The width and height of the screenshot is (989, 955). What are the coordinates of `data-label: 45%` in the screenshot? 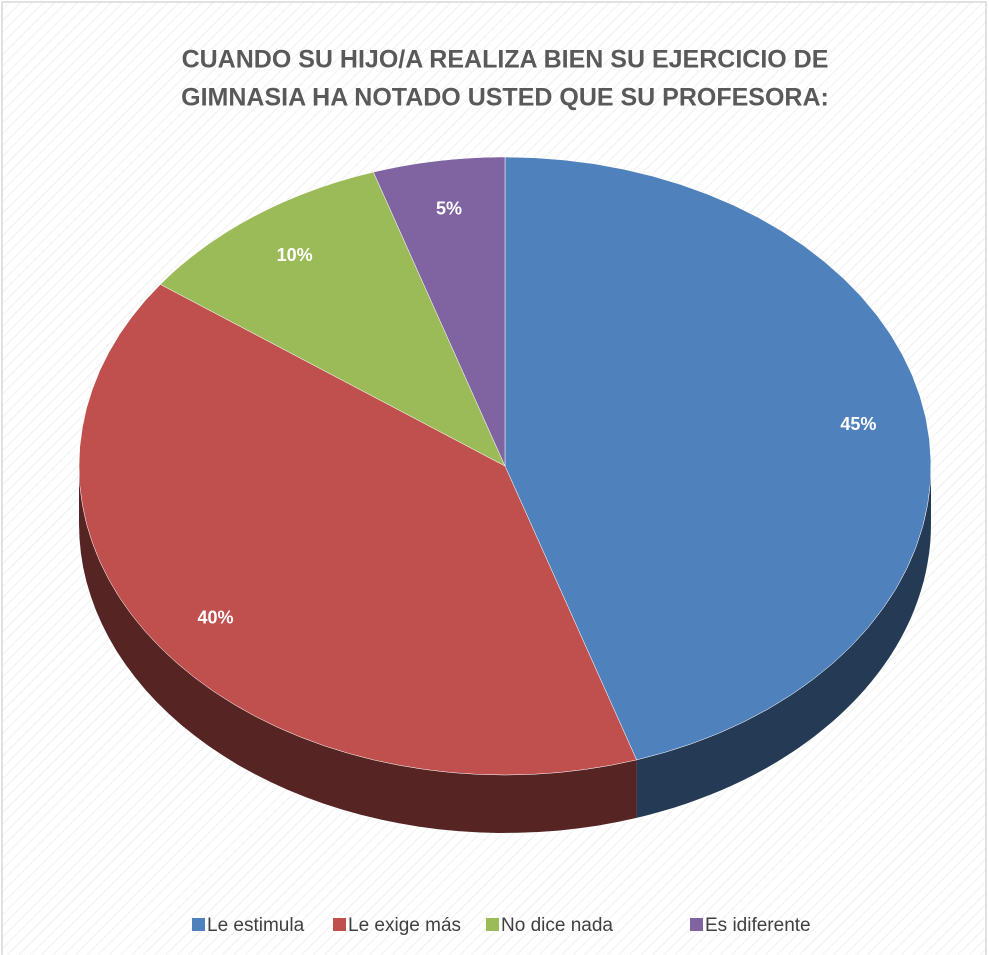 It's located at (858, 424).